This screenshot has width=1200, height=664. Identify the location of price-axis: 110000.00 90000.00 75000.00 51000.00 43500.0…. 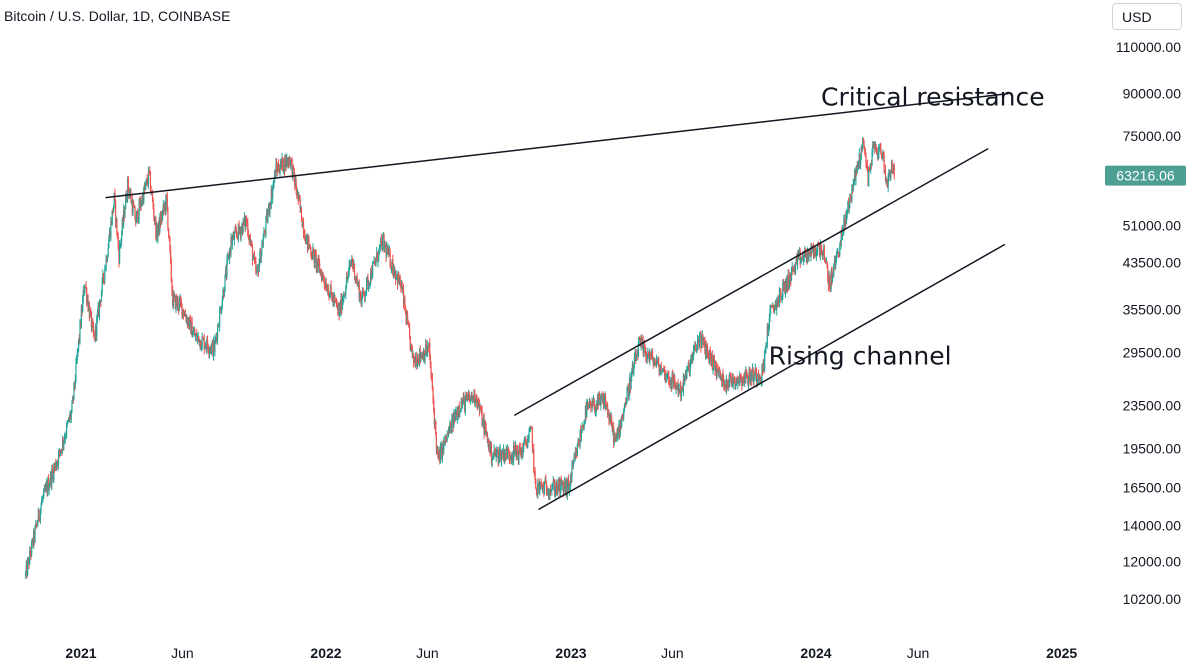
(1148, 323).